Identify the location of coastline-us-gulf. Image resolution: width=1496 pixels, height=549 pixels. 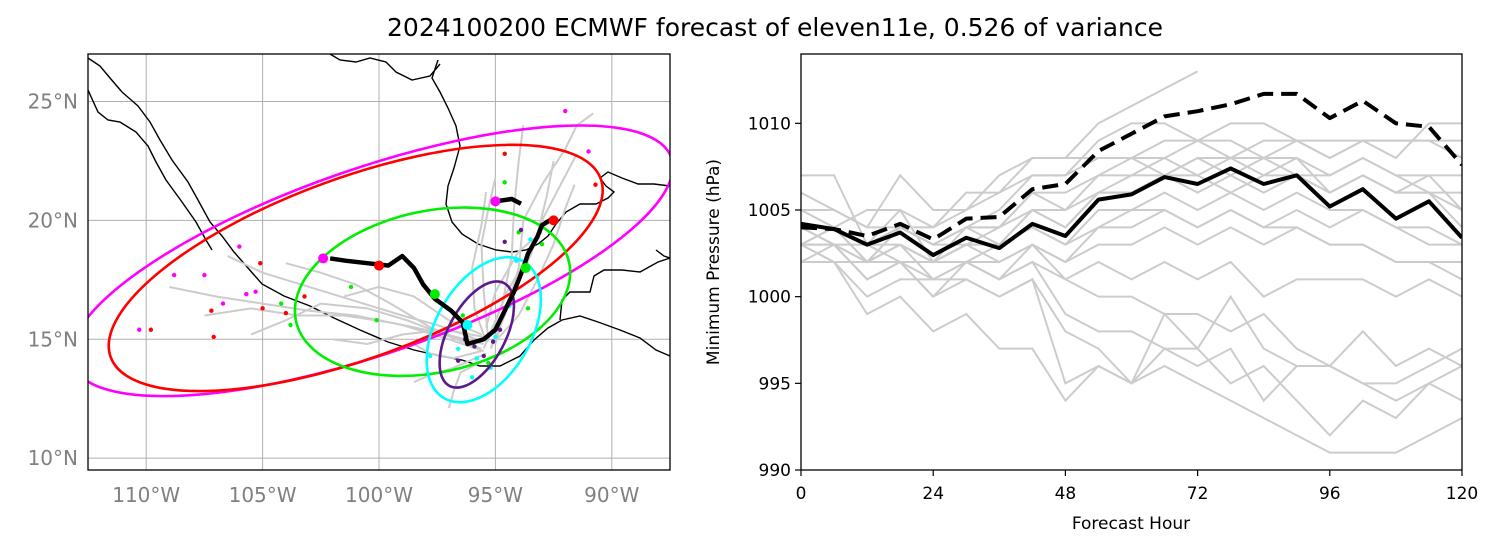
(385, 67).